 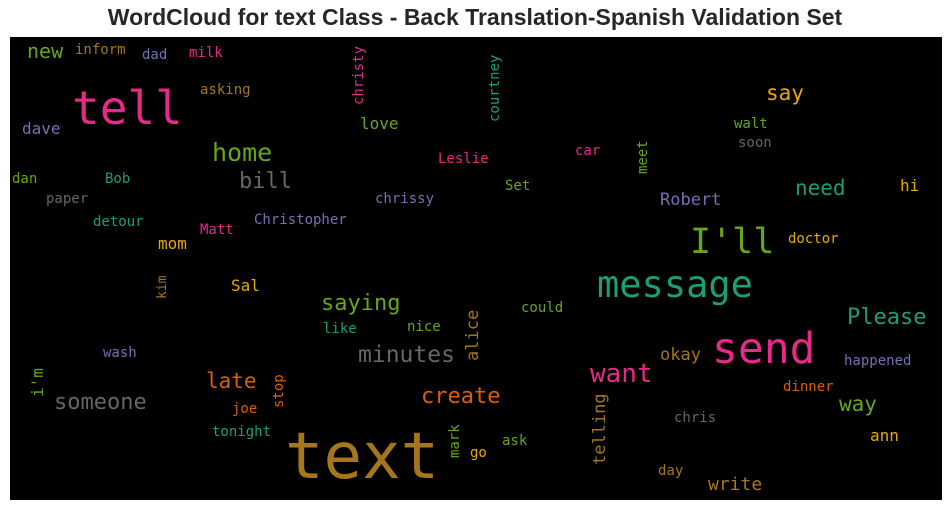 What do you see at coordinates (473, 335) in the screenshot?
I see `word-alice: alice` at bounding box center [473, 335].